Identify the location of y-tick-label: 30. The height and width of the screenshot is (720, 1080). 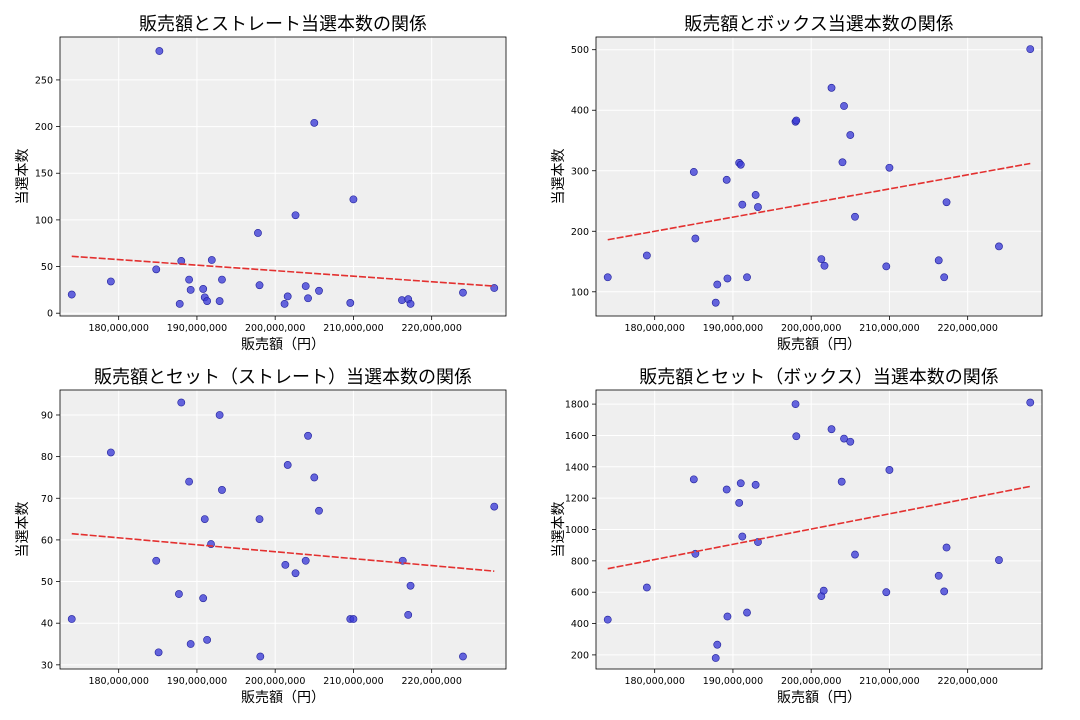
(47, 665).